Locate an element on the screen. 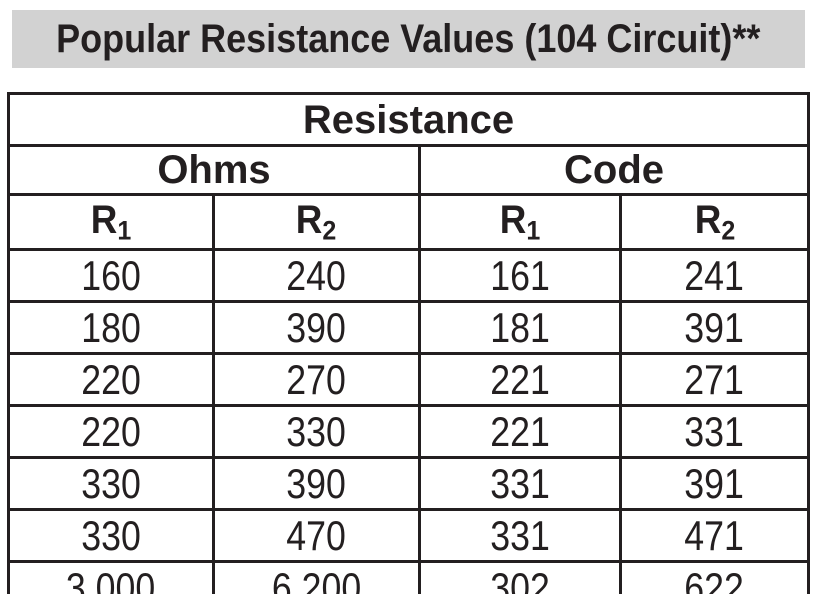 This screenshot has height=594, width=813. cell-value: 270 is located at coordinates (316, 379).